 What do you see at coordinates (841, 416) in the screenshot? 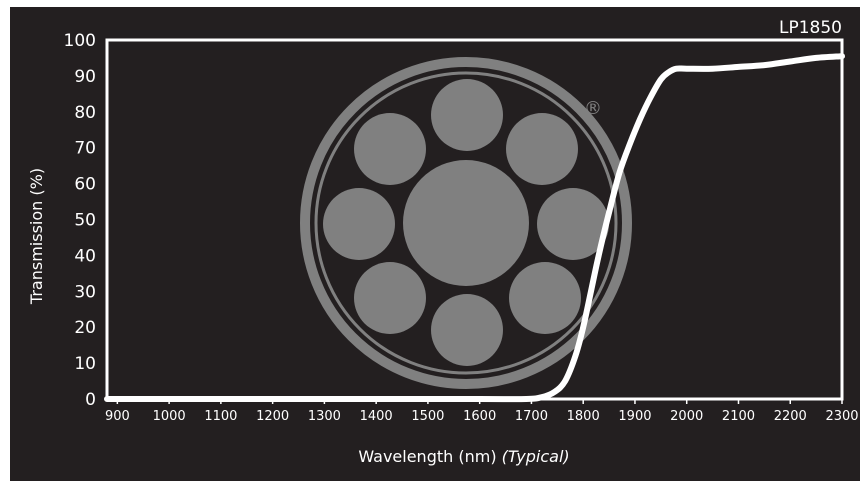
I see `x-tick-label: 2300` at bounding box center [841, 416].